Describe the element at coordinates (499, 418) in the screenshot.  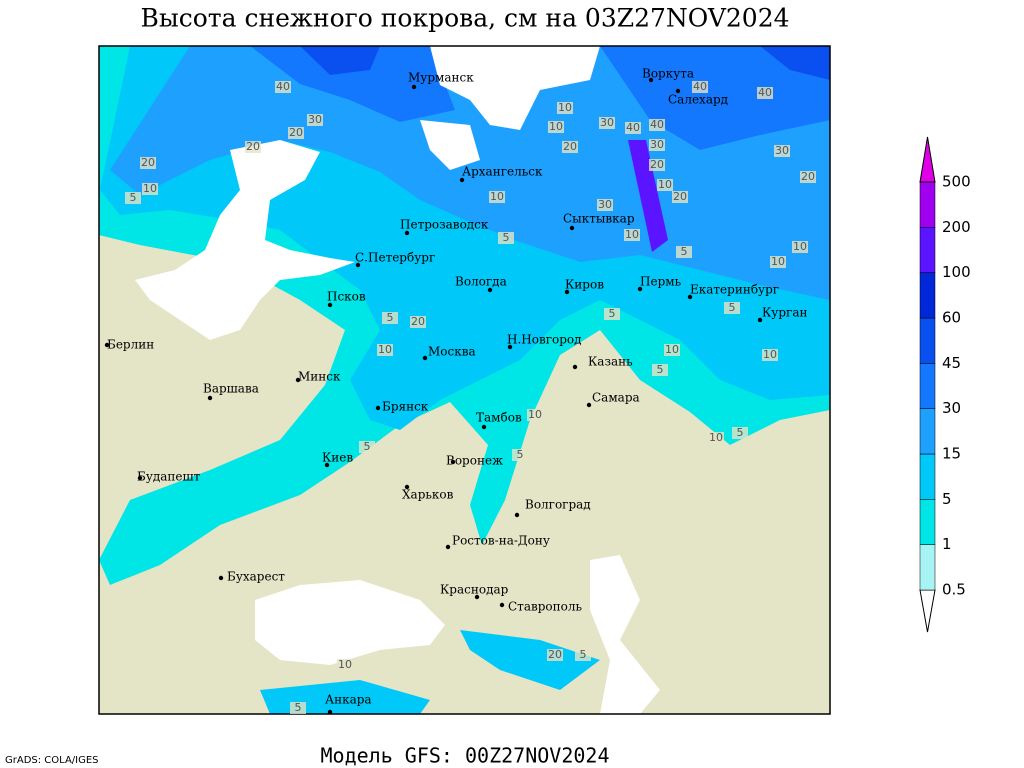
I see `city-label: Тамбов` at that location.